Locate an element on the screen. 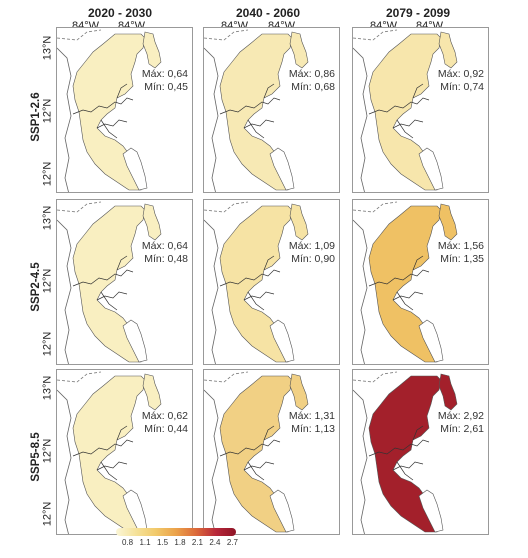 This screenshot has height=558, width=528. panel-stats: Máx: 0,86 Mín: 0,68 is located at coordinates (312, 81).